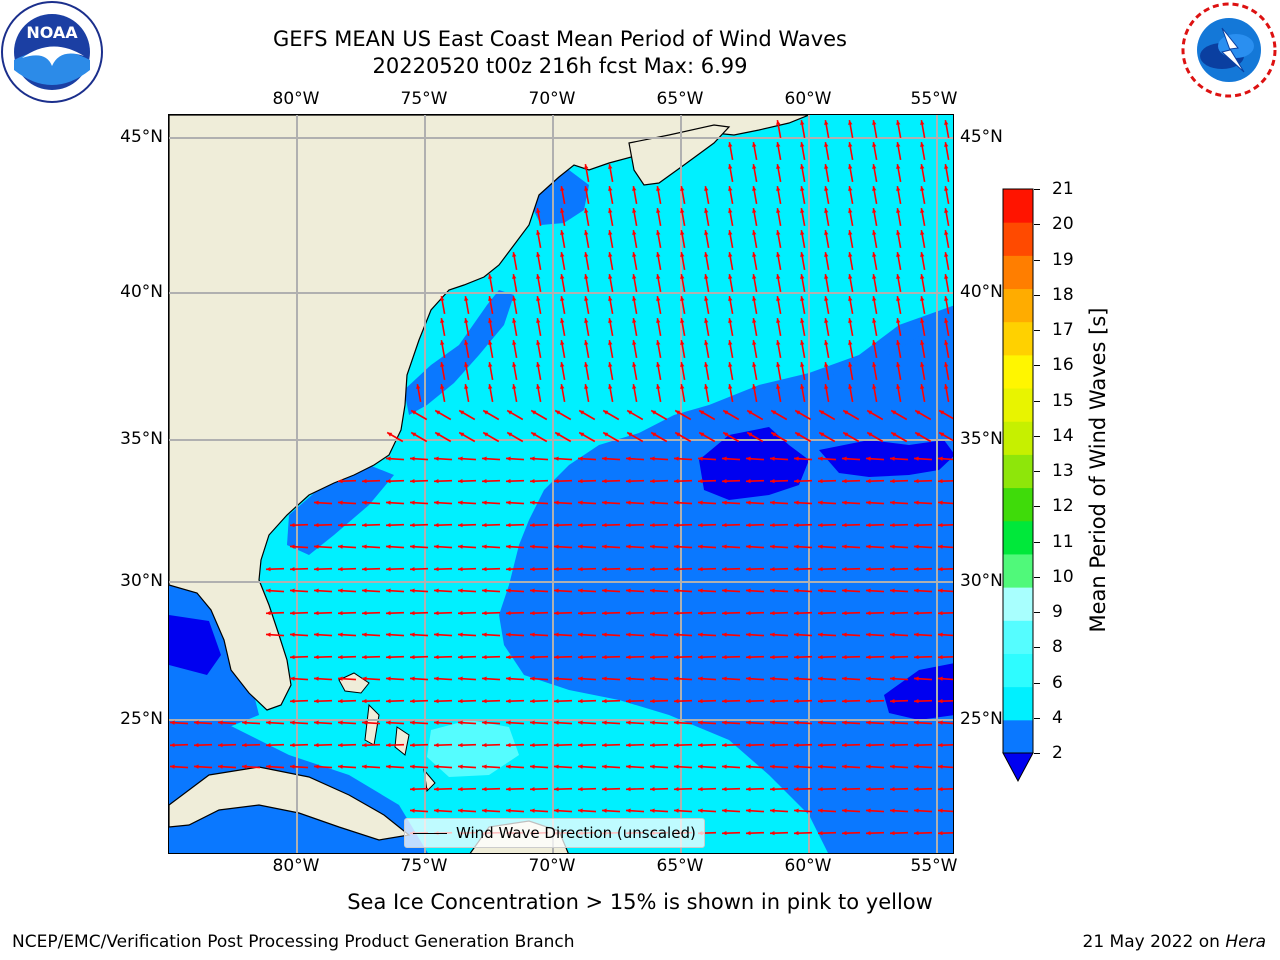 Image resolution: width=1280 pixels, height=960 pixels. What do you see at coordinates (981, 581) in the screenshot?
I see `lat-label-right-30n: 30°N` at bounding box center [981, 581].